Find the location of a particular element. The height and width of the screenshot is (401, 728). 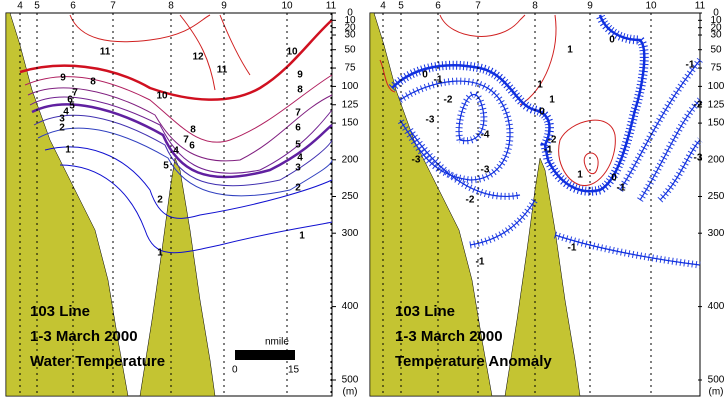

panel-title: Temperature Anomaly is located at coordinates (473, 361).